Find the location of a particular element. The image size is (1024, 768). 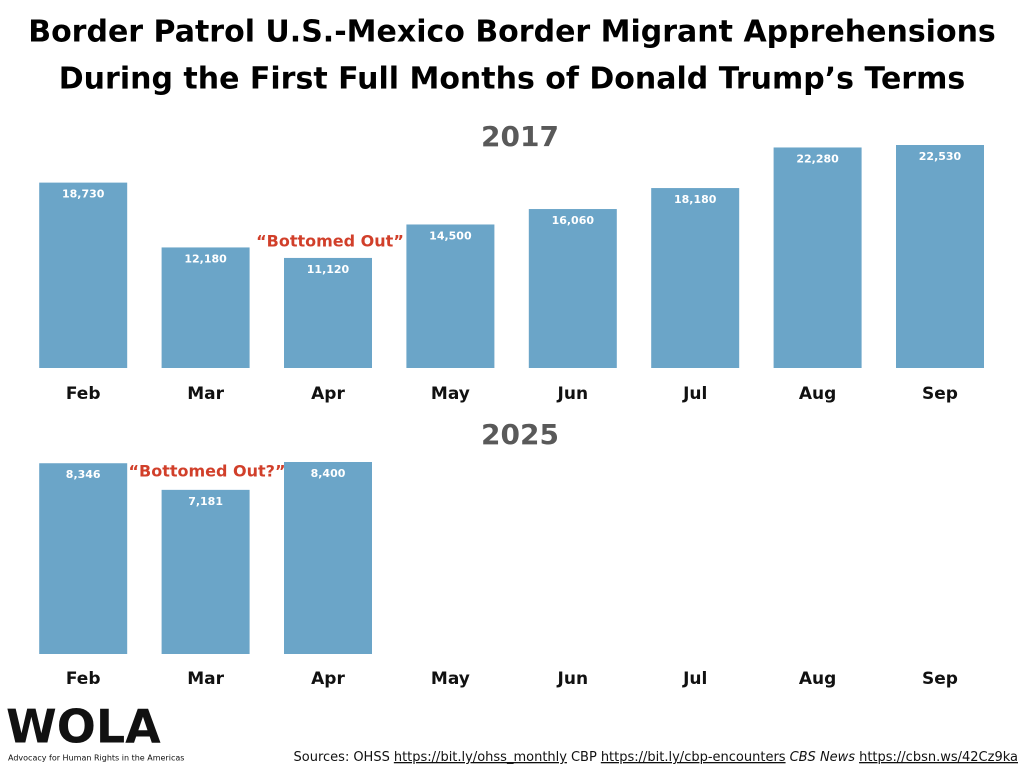

data-label: 22,280 is located at coordinates (817, 158).